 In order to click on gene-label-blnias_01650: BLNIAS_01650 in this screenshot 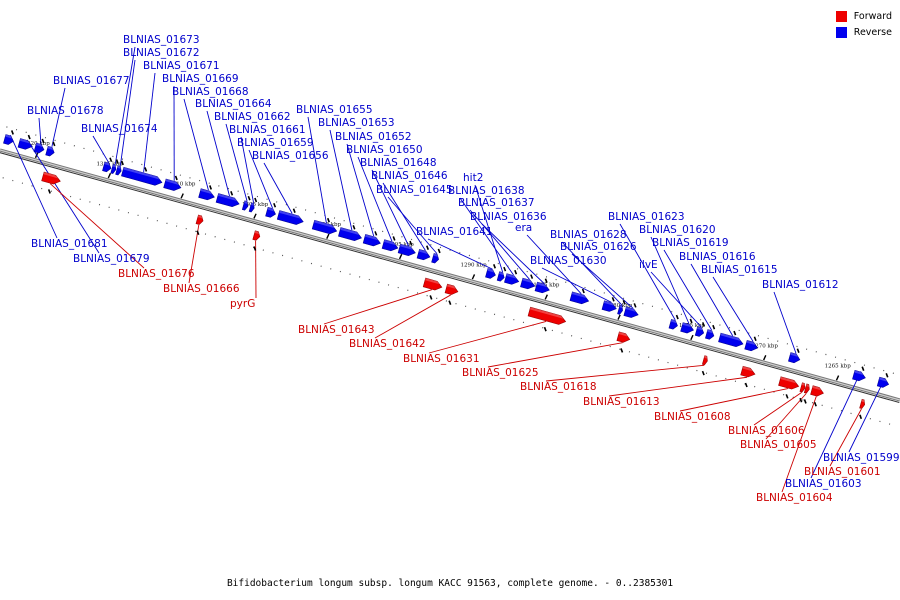, I will do `click(384, 150)`.